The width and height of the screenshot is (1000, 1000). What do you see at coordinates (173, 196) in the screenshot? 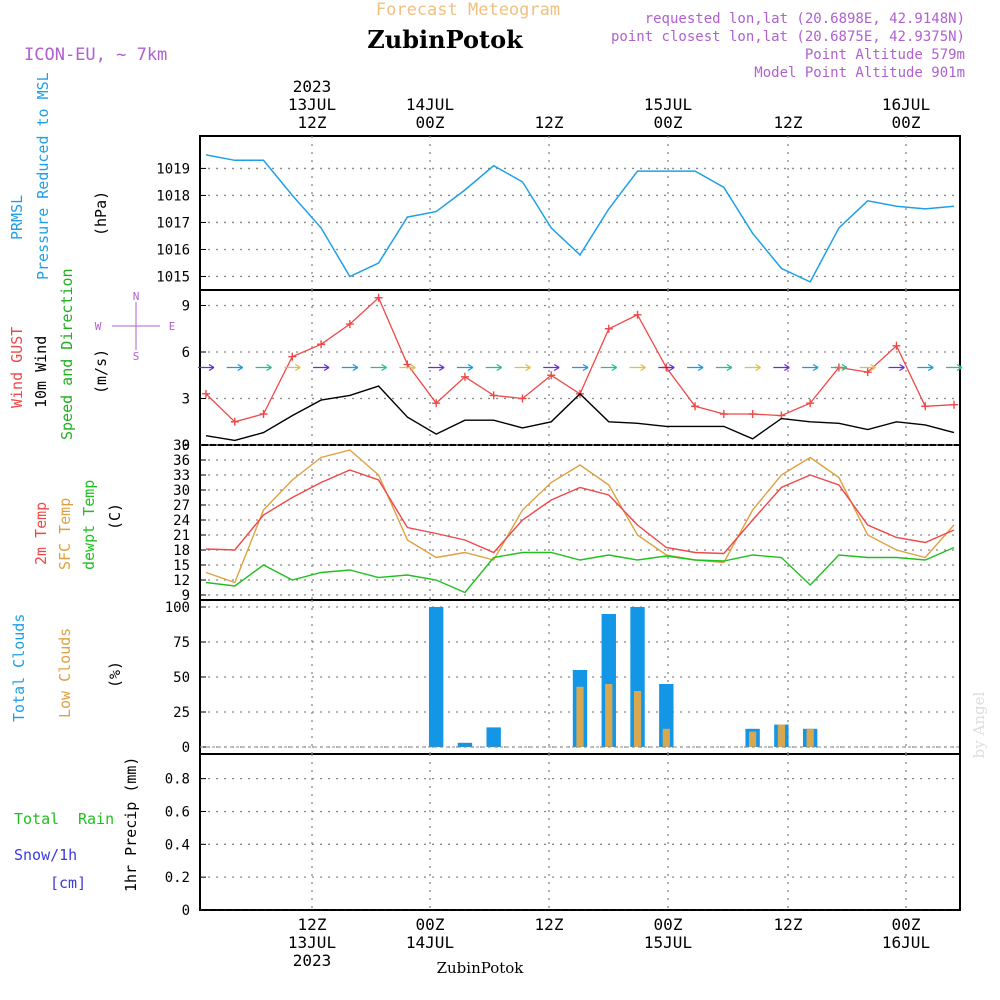
I see `tick-pressure-1018: 1018` at bounding box center [173, 196].